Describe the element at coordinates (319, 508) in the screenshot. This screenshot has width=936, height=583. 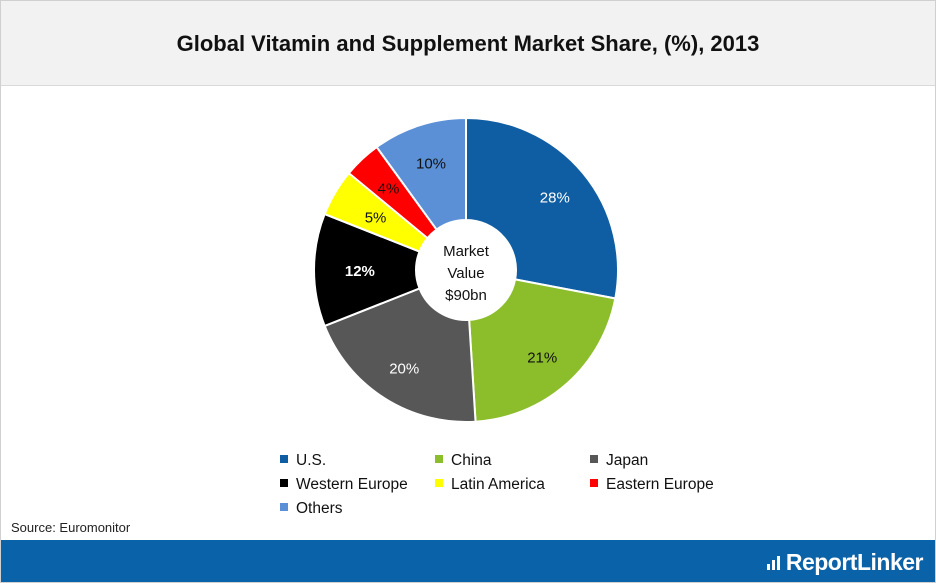
I see `legend-label-6: Others` at that location.